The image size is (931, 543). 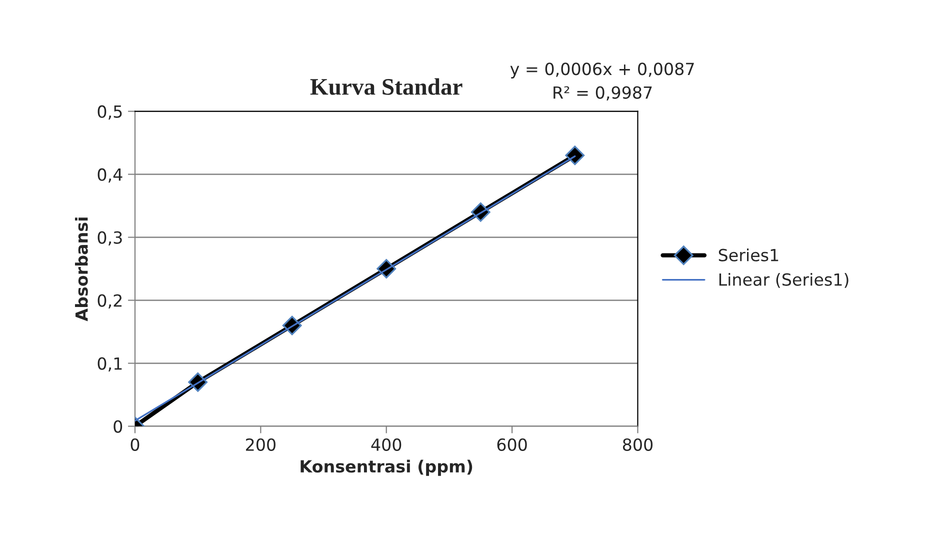 What do you see at coordinates (602, 70) in the screenshot?
I see `text: y = 0,0006x + 0,0087` at bounding box center [602, 70].